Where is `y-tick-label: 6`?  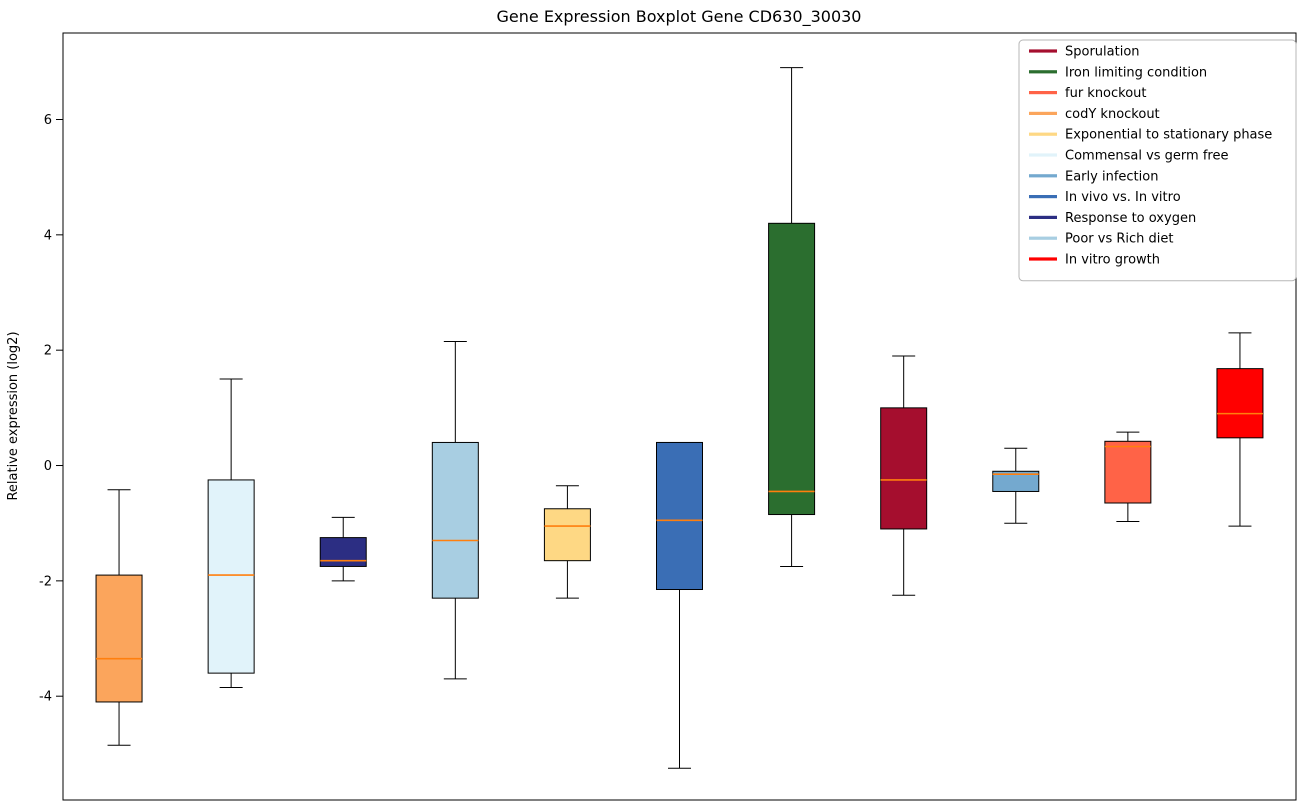 y-tick-label: 6 is located at coordinates (48, 120).